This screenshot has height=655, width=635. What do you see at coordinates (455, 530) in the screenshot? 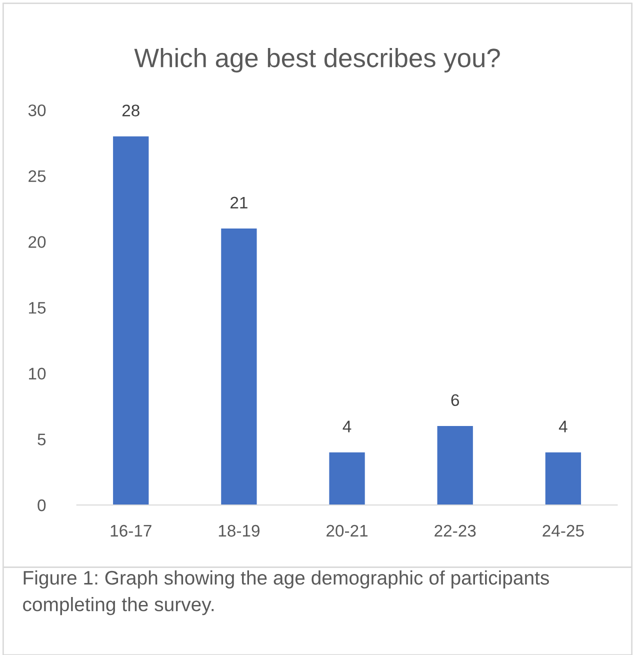
I see `x-tick-label: 22-23` at bounding box center [455, 530].